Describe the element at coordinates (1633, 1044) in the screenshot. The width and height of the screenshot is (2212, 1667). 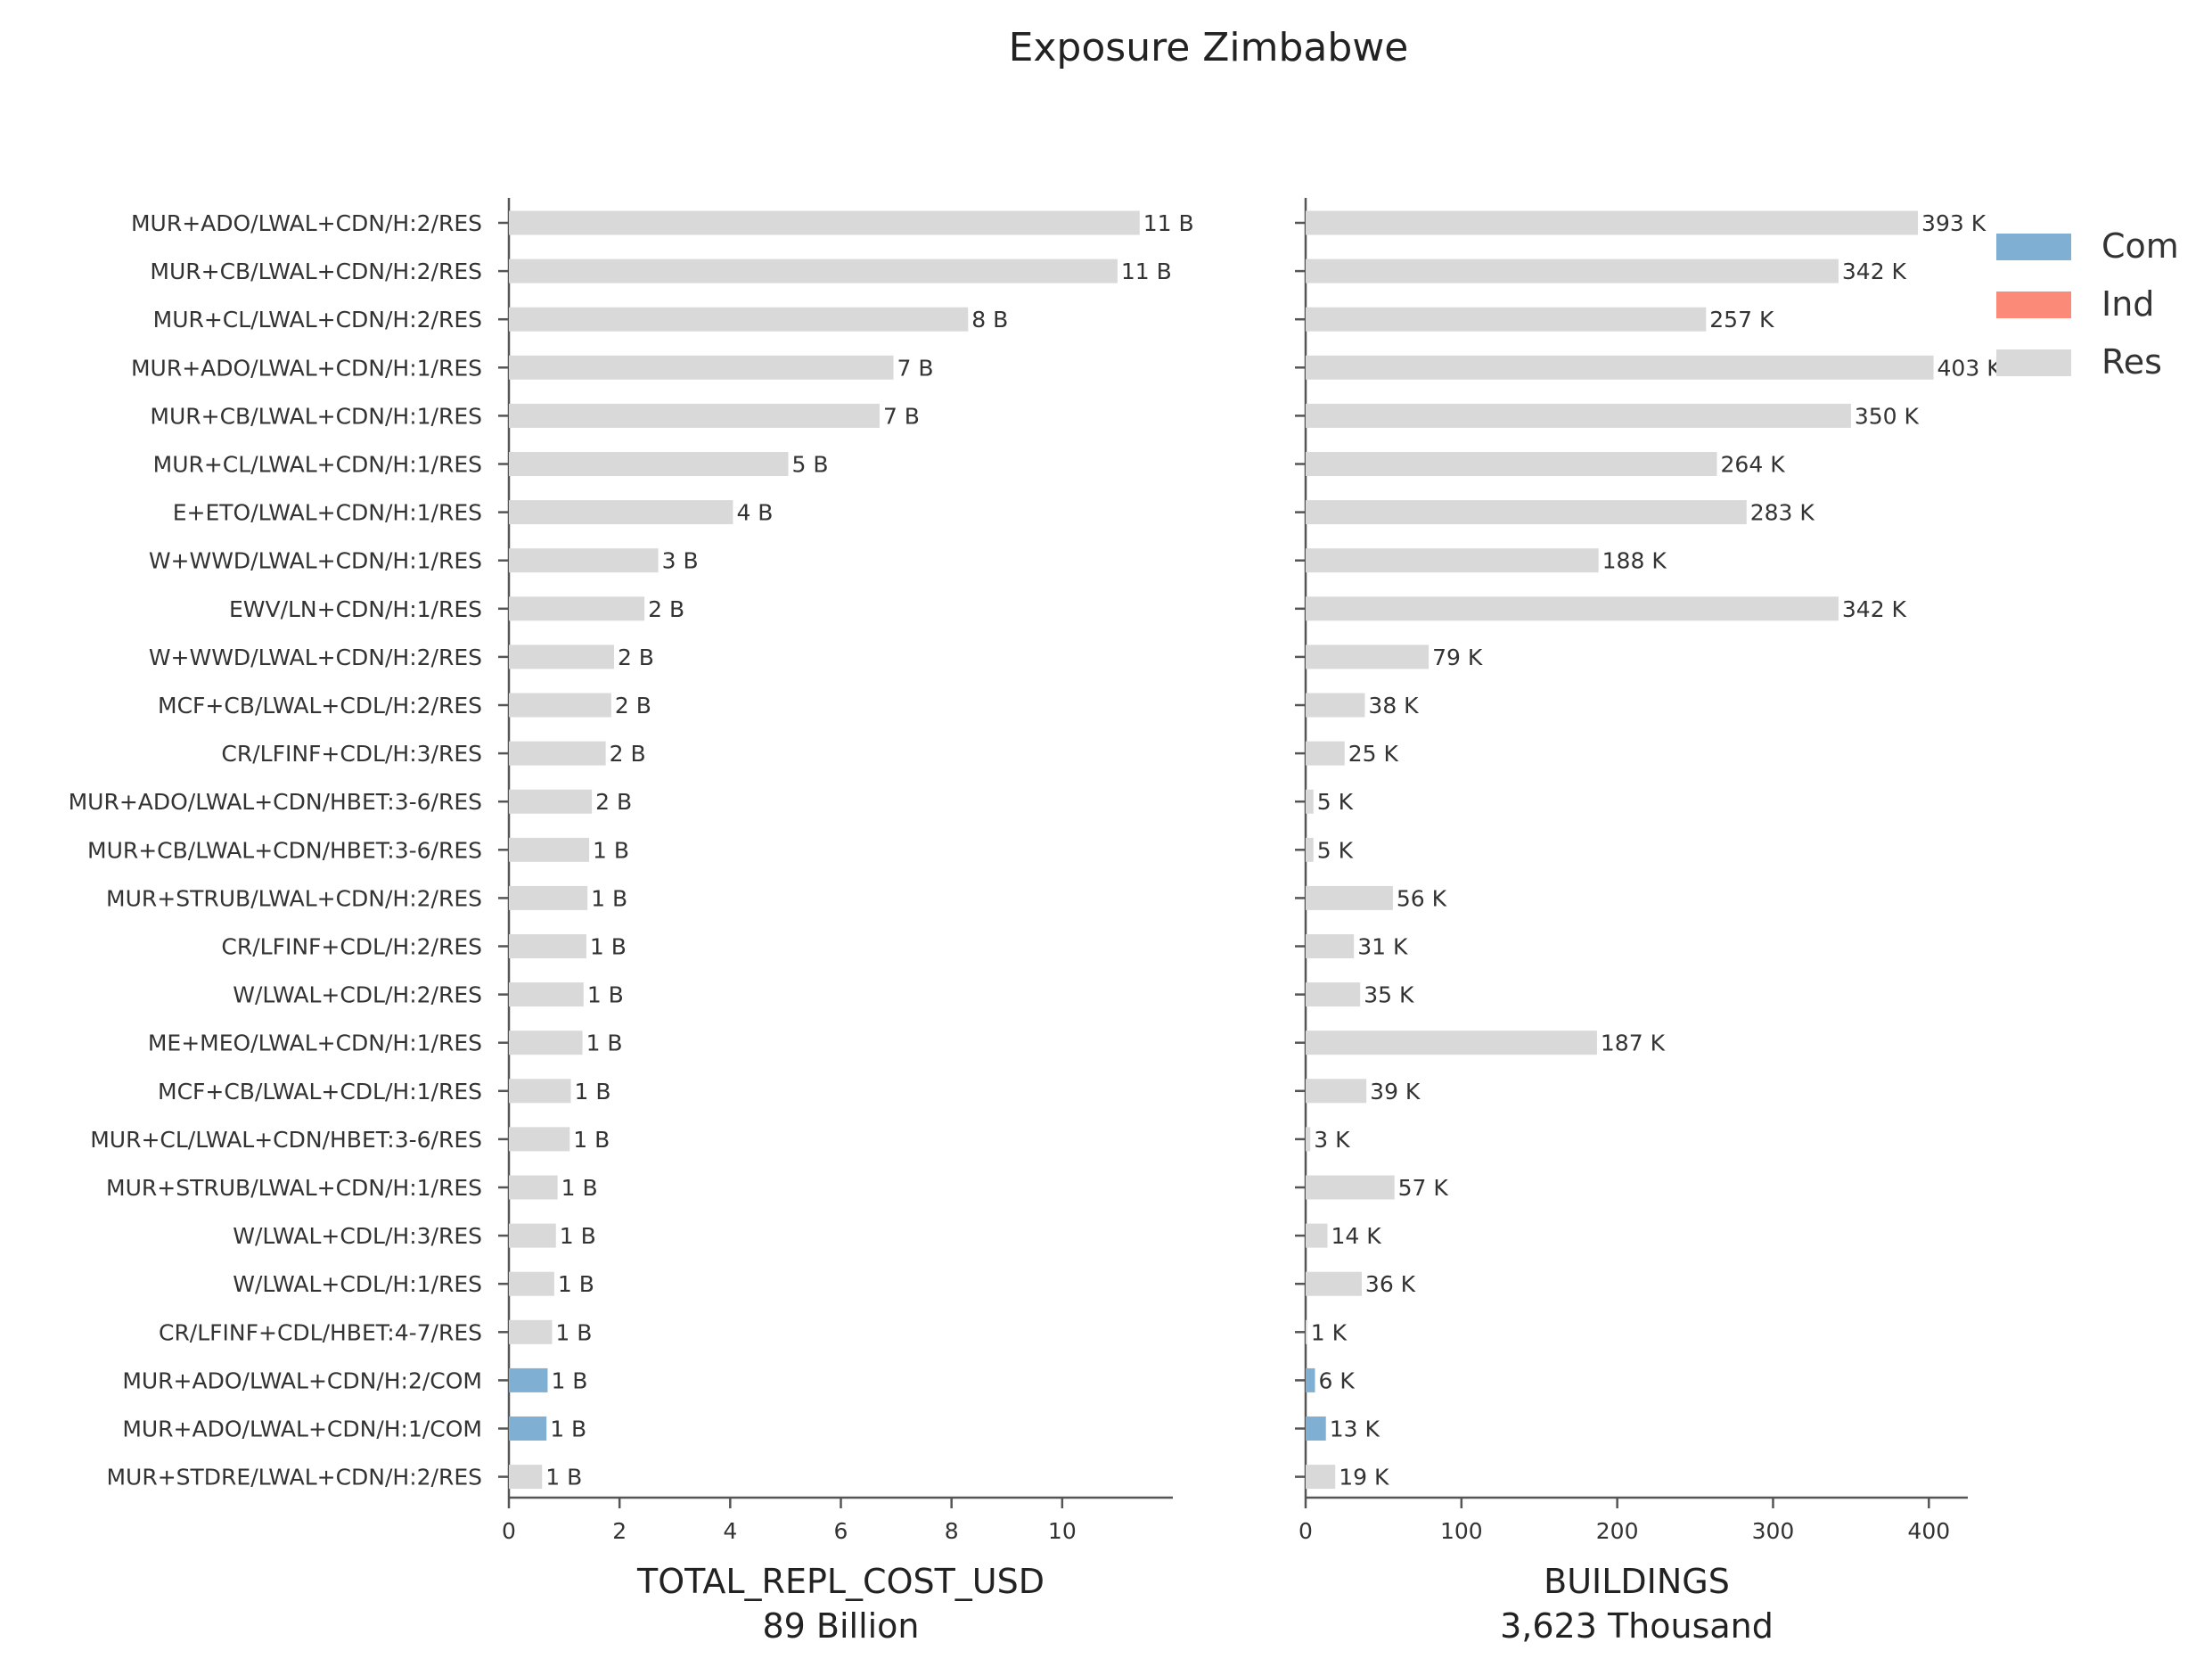
I see `value-label: 187 K` at that location.